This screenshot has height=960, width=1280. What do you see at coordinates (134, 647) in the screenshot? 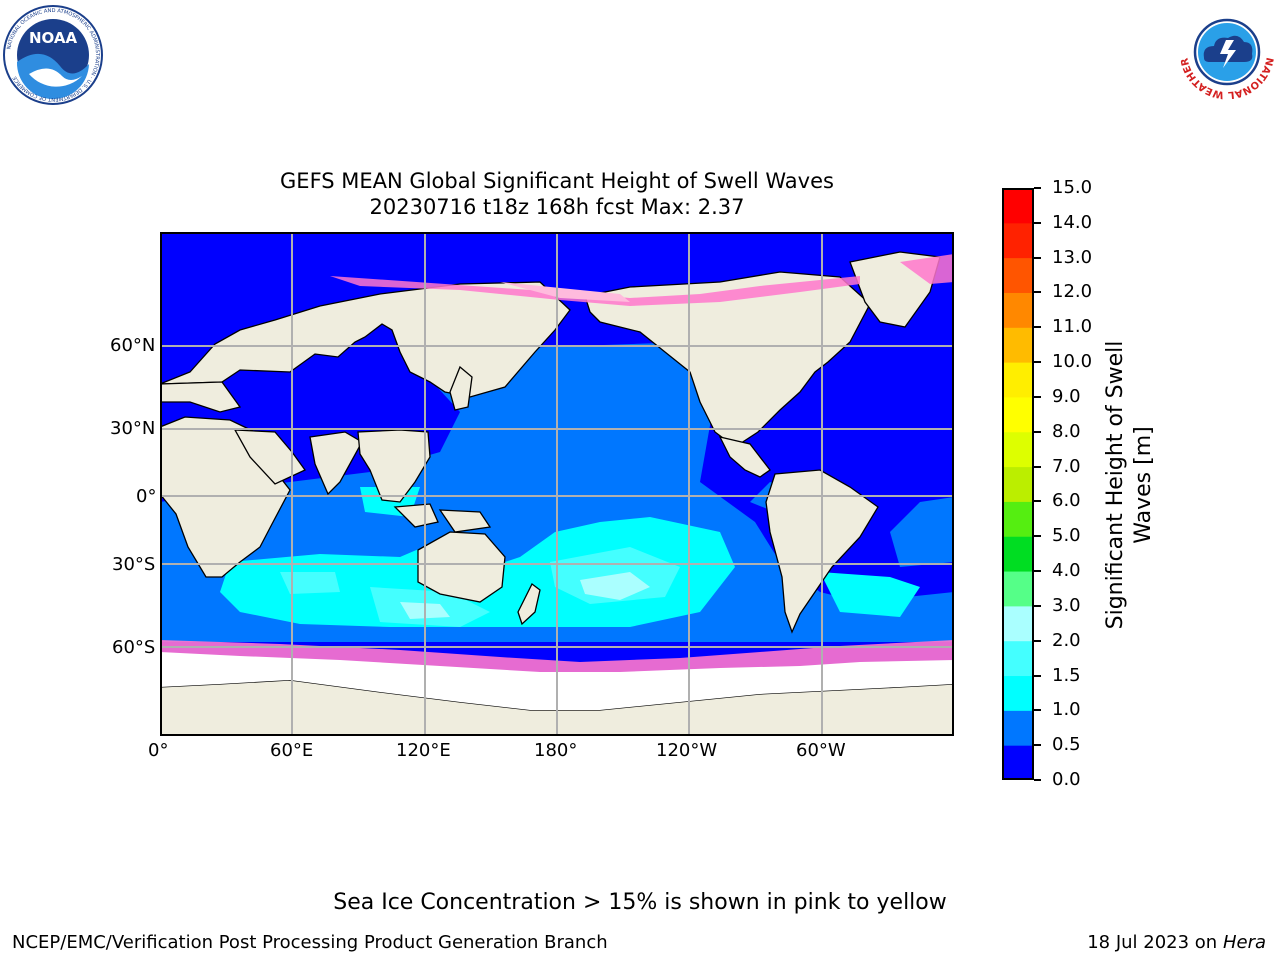
I see `lat-label-60s: 60°S` at bounding box center [134, 647].